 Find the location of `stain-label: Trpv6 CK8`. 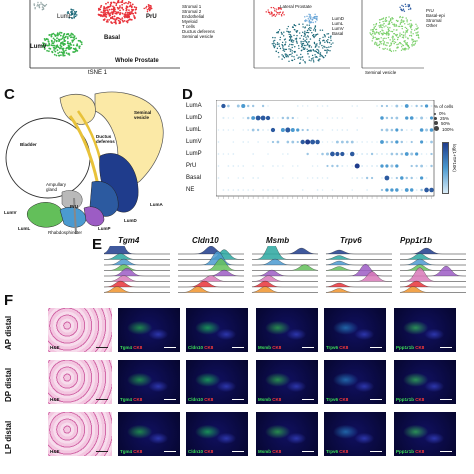

stain-label: Trpv6 CK8 is located at coordinates (337, 347).